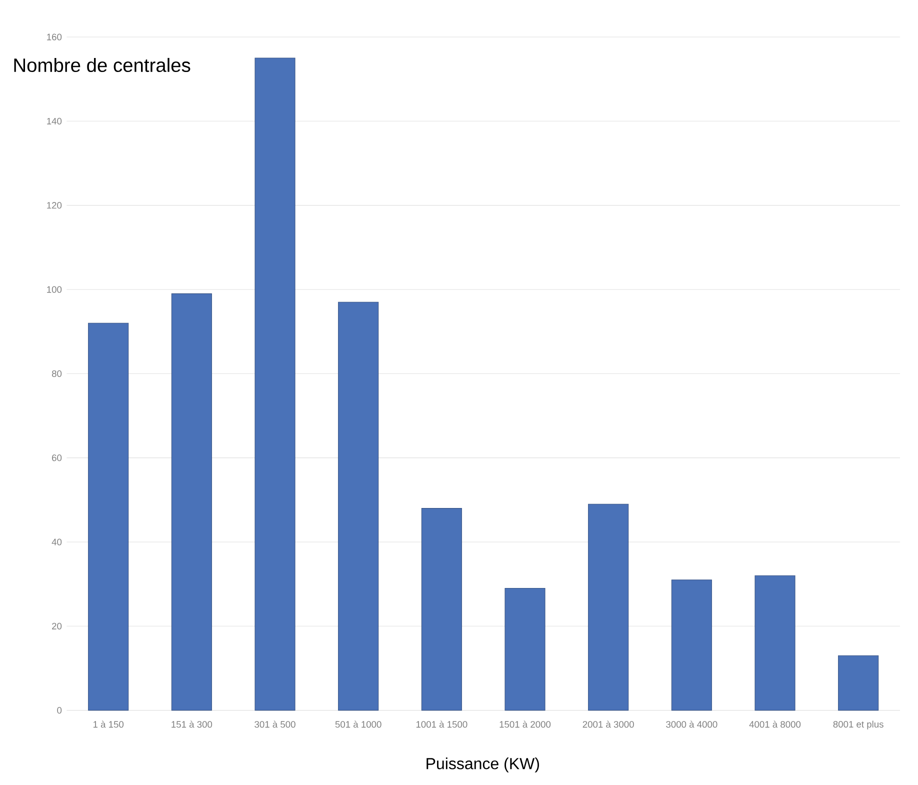 This screenshot has height=785, width=918. Describe the element at coordinates (482, 765) in the screenshot. I see `x-axis-title: Puissance (KW)` at that location.